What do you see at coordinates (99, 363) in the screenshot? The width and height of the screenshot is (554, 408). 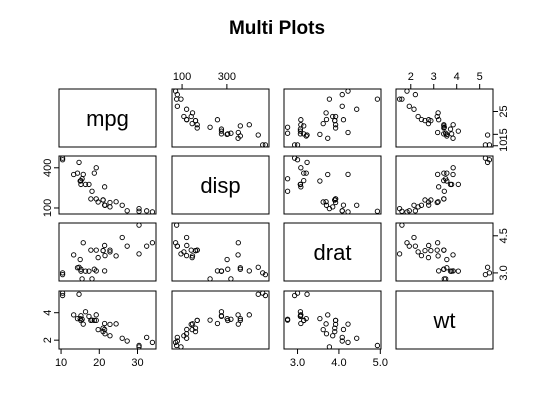 I see `bottom-axis-tick-label-mpg: 20` at bounding box center [99, 363].